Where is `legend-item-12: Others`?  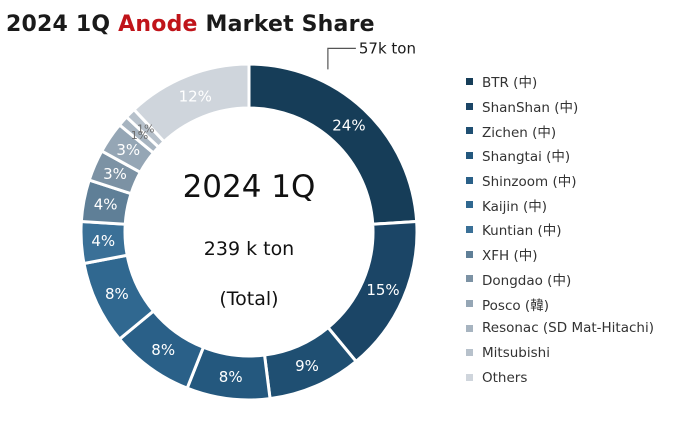 legend-item-12: Others is located at coordinates (560, 377).